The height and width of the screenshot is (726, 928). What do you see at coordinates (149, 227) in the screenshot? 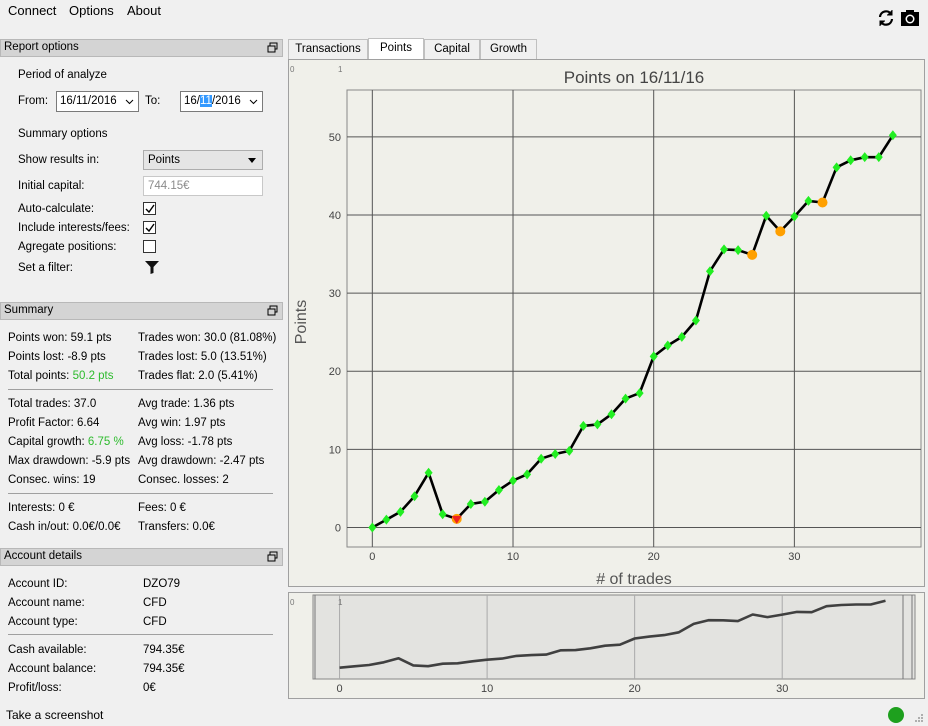
I see `include-interests-checkbox` at bounding box center [149, 227].